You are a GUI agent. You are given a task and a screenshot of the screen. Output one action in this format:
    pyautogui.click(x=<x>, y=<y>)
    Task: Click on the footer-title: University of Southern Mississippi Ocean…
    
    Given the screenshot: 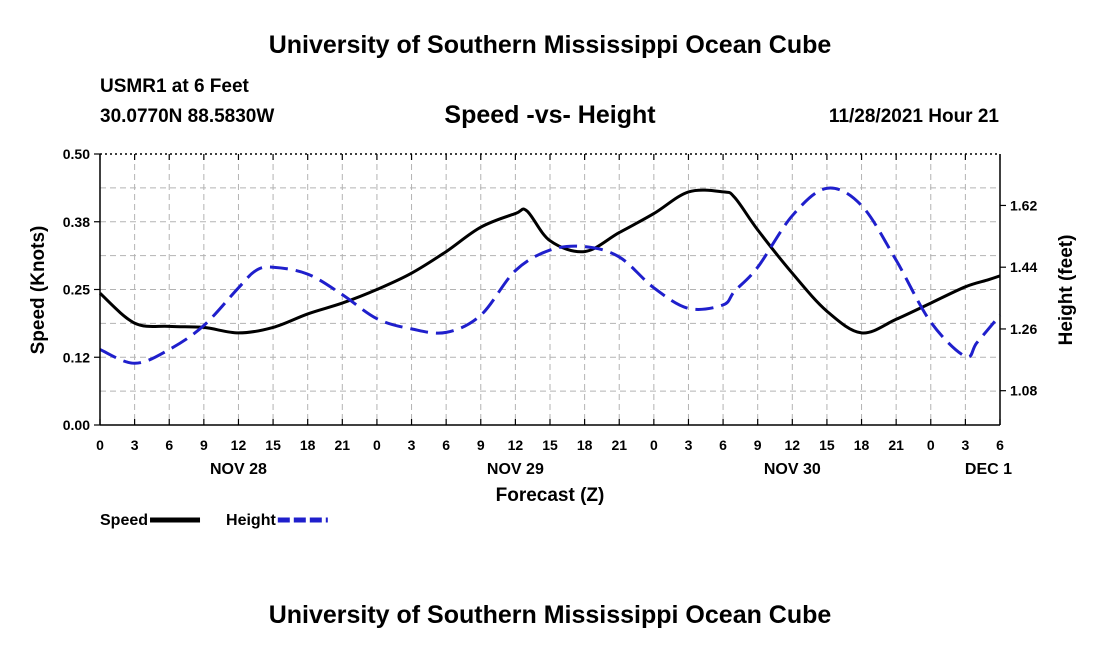 What is the action you would take?
    pyautogui.click(x=550, y=615)
    